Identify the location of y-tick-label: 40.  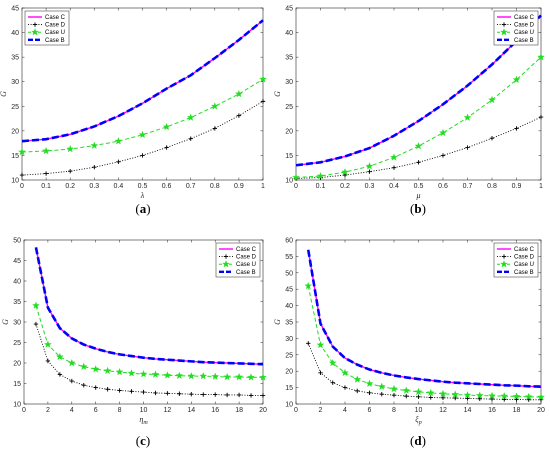
(17, 282).